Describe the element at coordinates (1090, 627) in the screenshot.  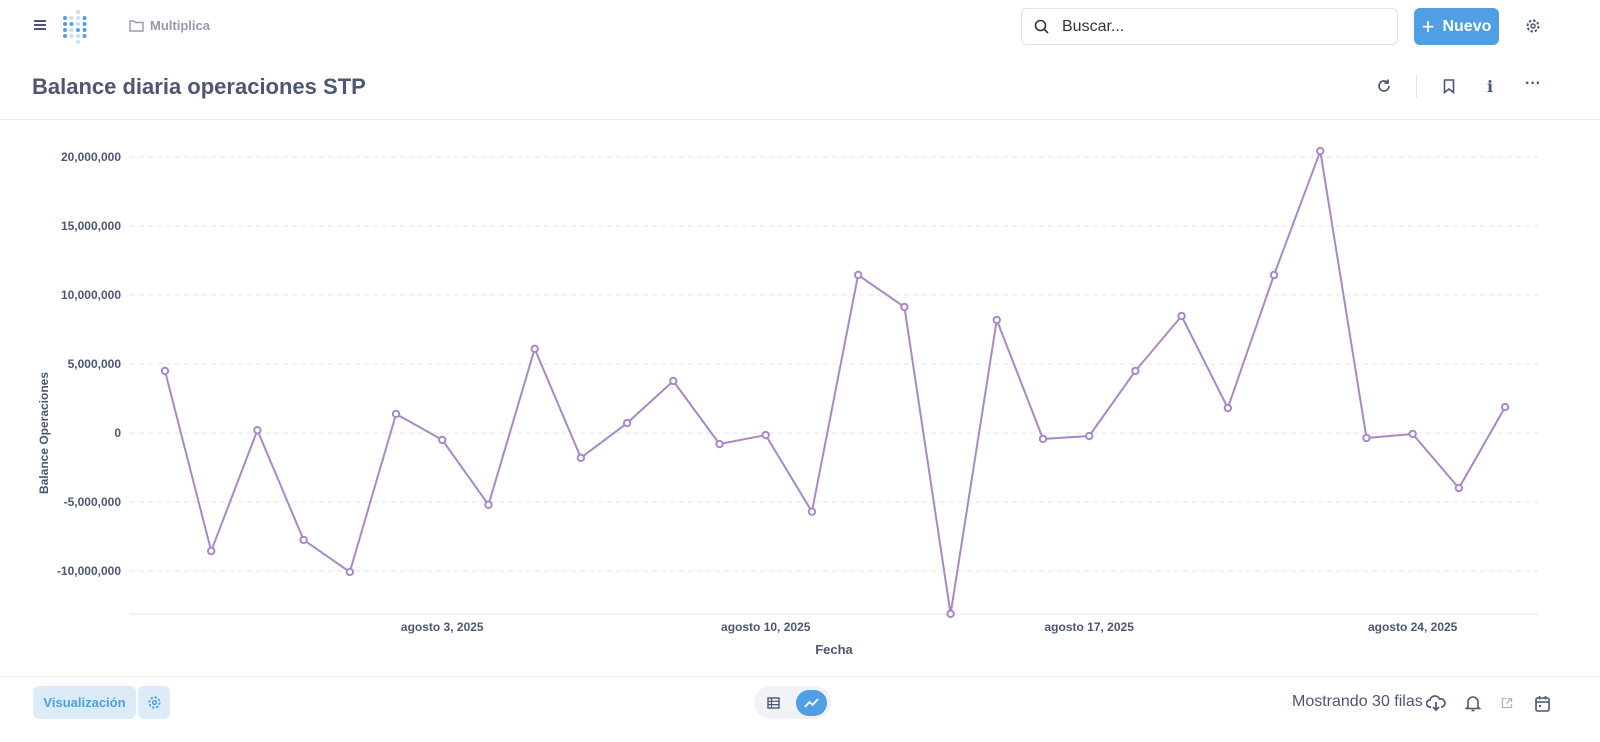
I see `x-tick-label: agosto 17, 2025` at that location.